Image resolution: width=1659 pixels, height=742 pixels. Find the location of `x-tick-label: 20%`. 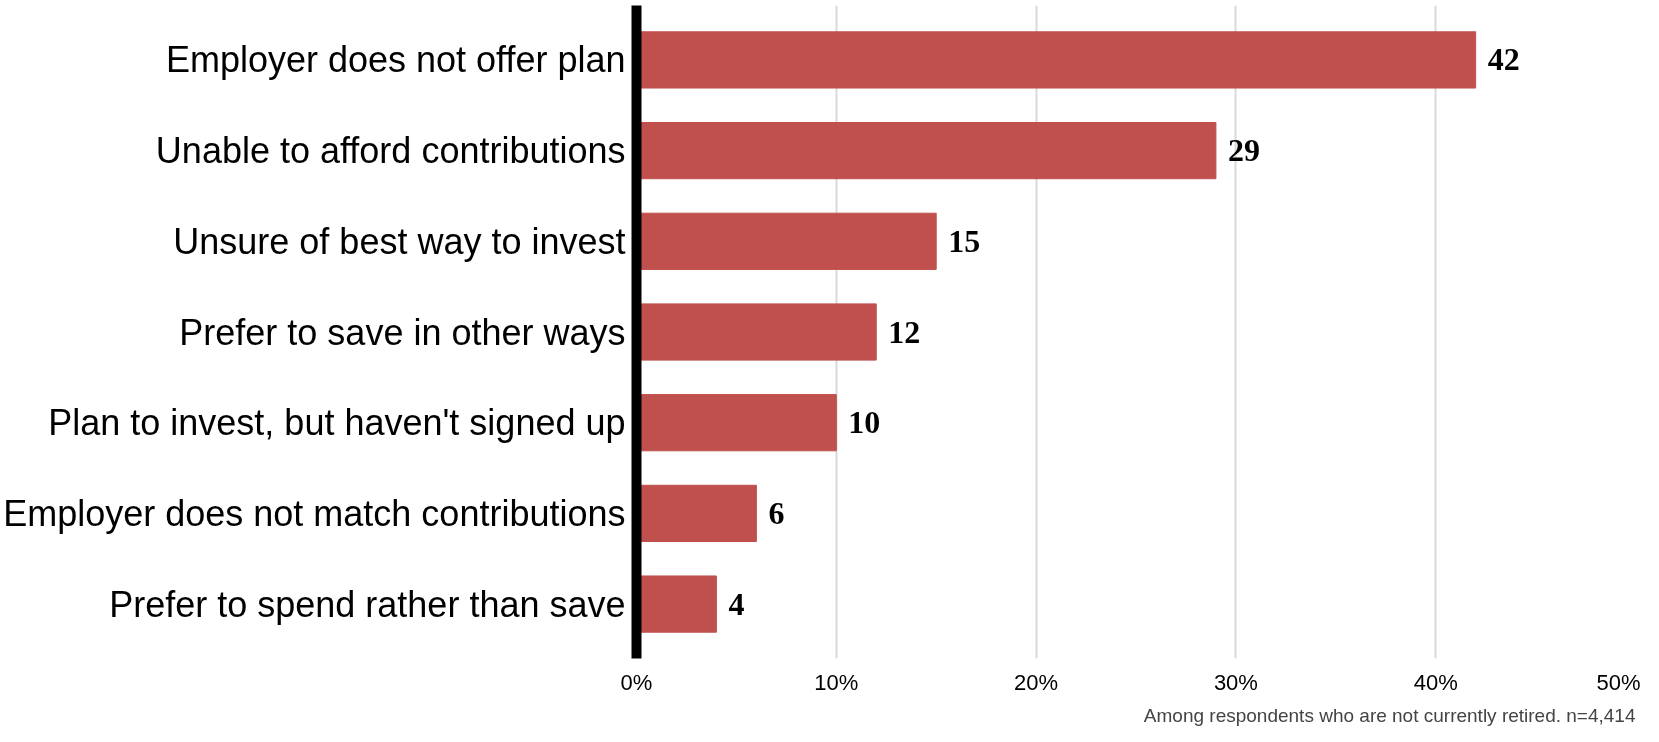

x-tick-label: 20% is located at coordinates (1036, 682).